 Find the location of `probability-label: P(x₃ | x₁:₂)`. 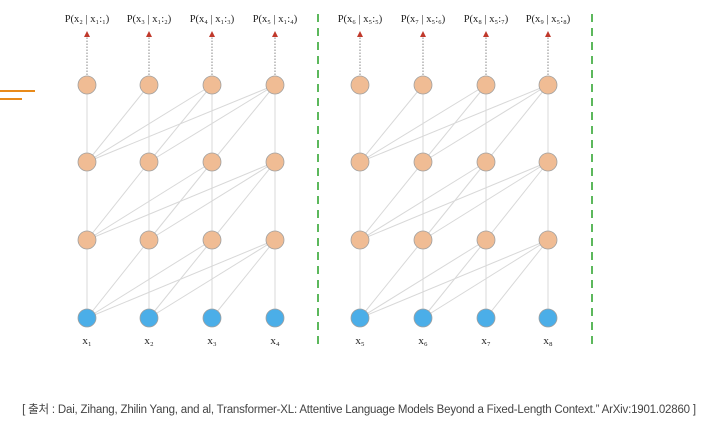

probability-label: P(x₃ | x₁:₂) is located at coordinates (149, 19).